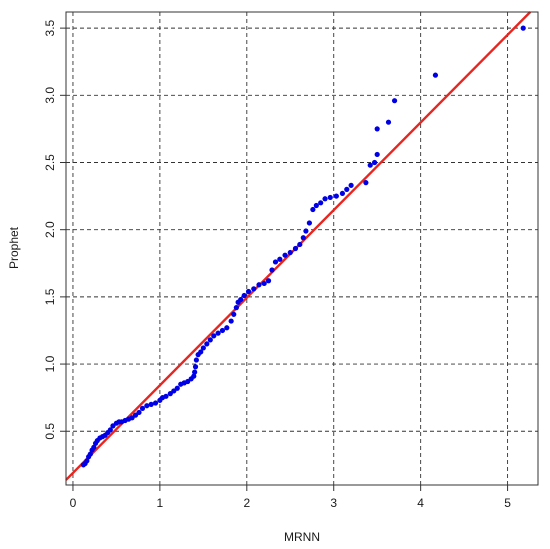 Image resolution: width=550 pixels, height=549 pixels. I want to click on y-tick-label: 3.0, so click(50, 95).